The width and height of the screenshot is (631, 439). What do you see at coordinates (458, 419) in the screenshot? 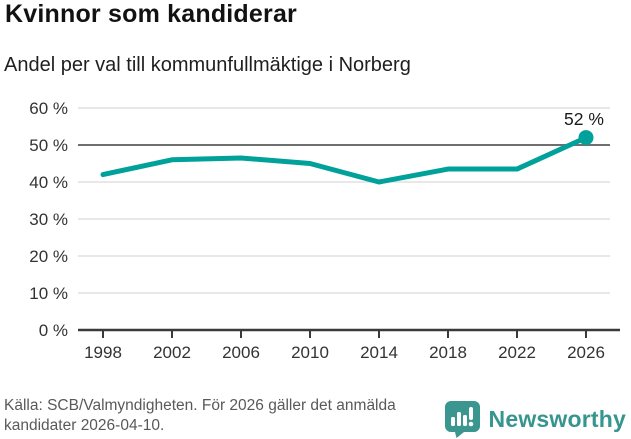
I see `bar-tall` at bounding box center [458, 419].